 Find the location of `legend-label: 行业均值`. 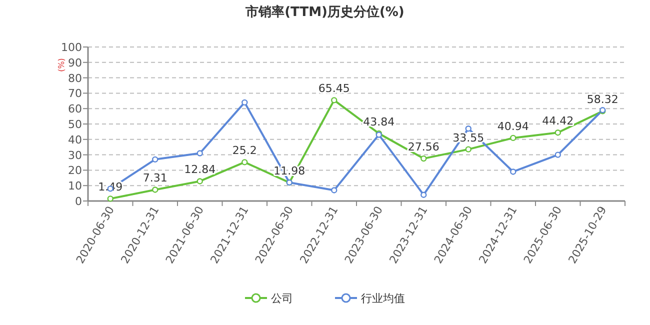

legend-label: 行业均值 is located at coordinates (383, 298).